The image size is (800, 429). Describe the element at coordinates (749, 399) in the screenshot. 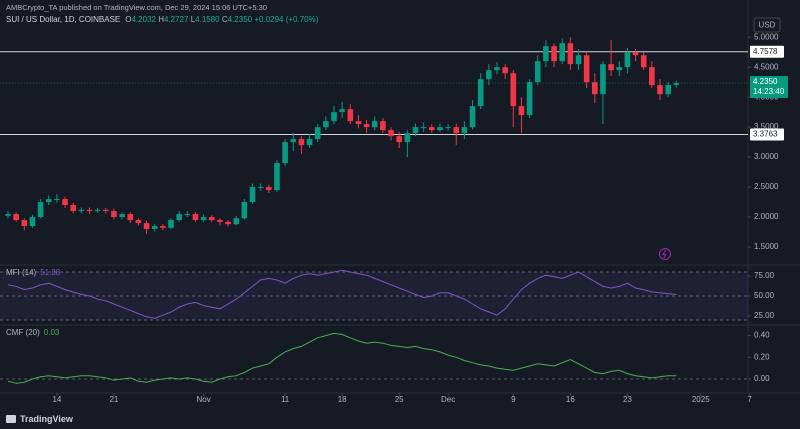

I see `x-tick-label: 7` at that location.